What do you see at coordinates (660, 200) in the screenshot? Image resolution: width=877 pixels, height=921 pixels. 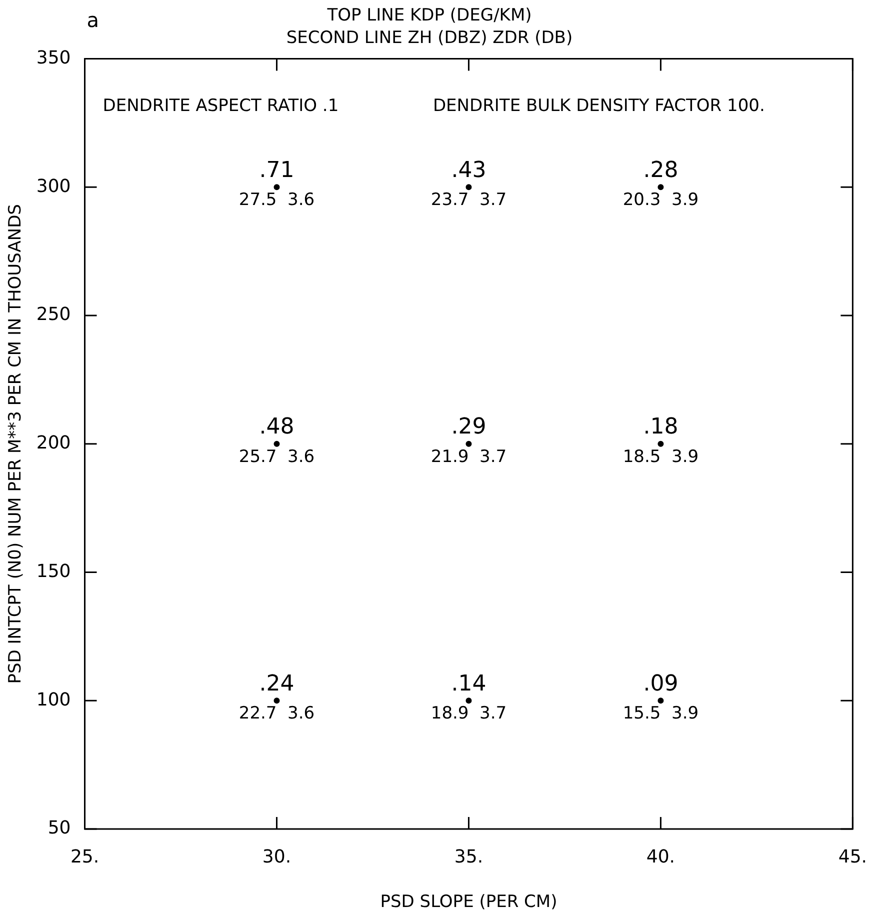 I see `annotation: 20.3 3.9` at bounding box center [660, 200].